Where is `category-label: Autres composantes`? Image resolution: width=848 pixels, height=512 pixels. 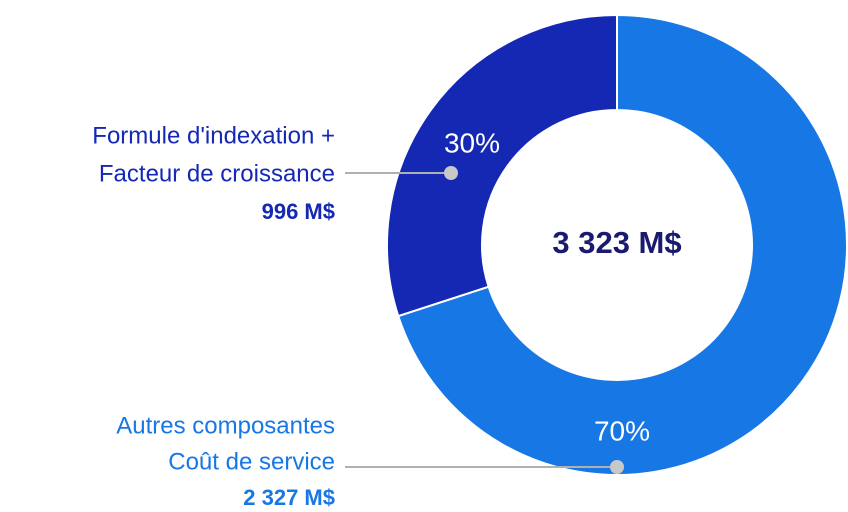
category-label: Autres composantes is located at coordinates (225, 425).